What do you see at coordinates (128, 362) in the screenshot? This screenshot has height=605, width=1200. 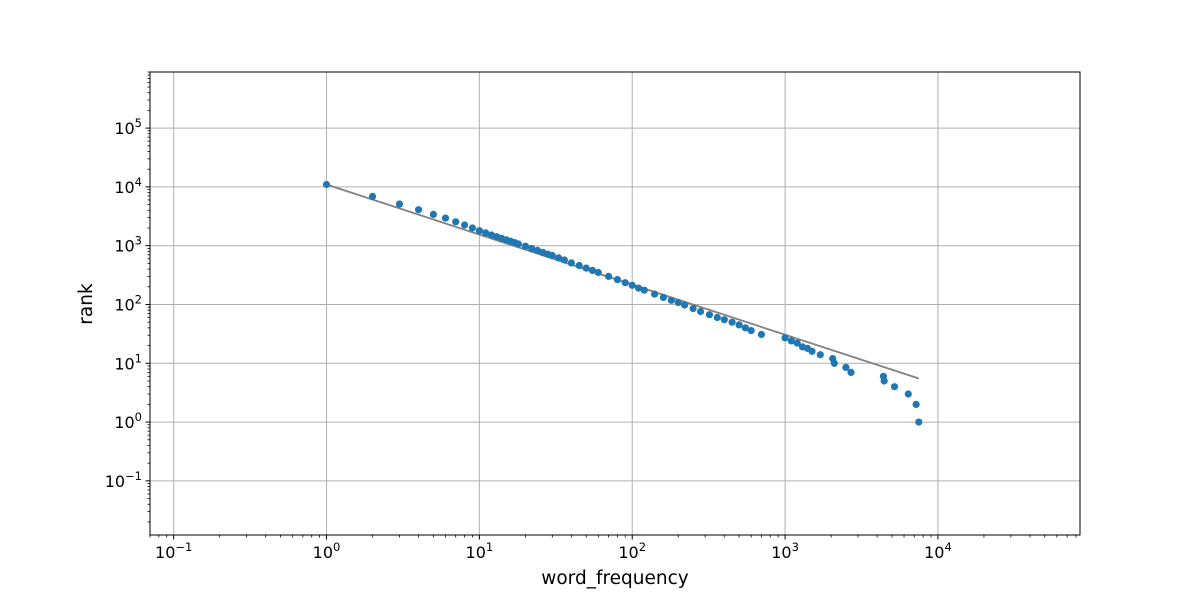 I see `y-tick-label: 10¹` at bounding box center [128, 362].